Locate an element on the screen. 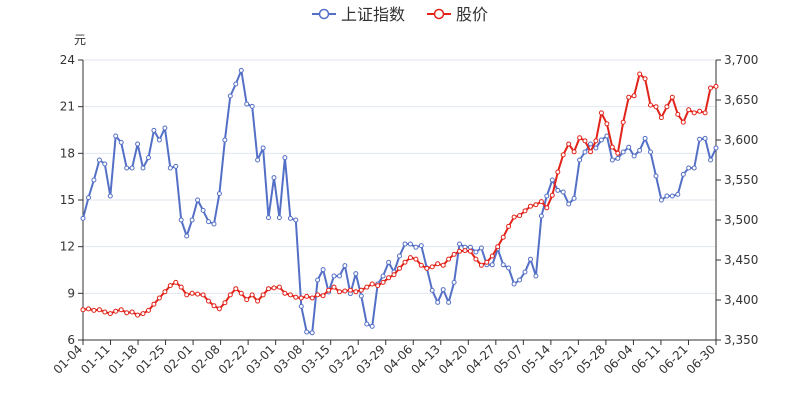 The width and height of the screenshot is (800, 400). legend-item-price: 股价 is located at coordinates (457, 14).